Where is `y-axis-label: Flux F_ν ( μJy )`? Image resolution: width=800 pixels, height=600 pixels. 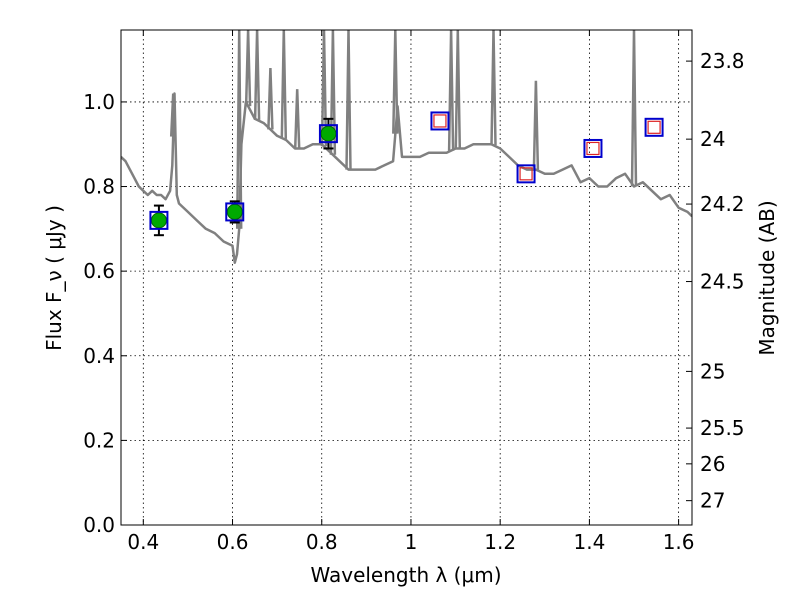 y-axis-label: Flux F_ν ( μJy ) is located at coordinates (54, 278).